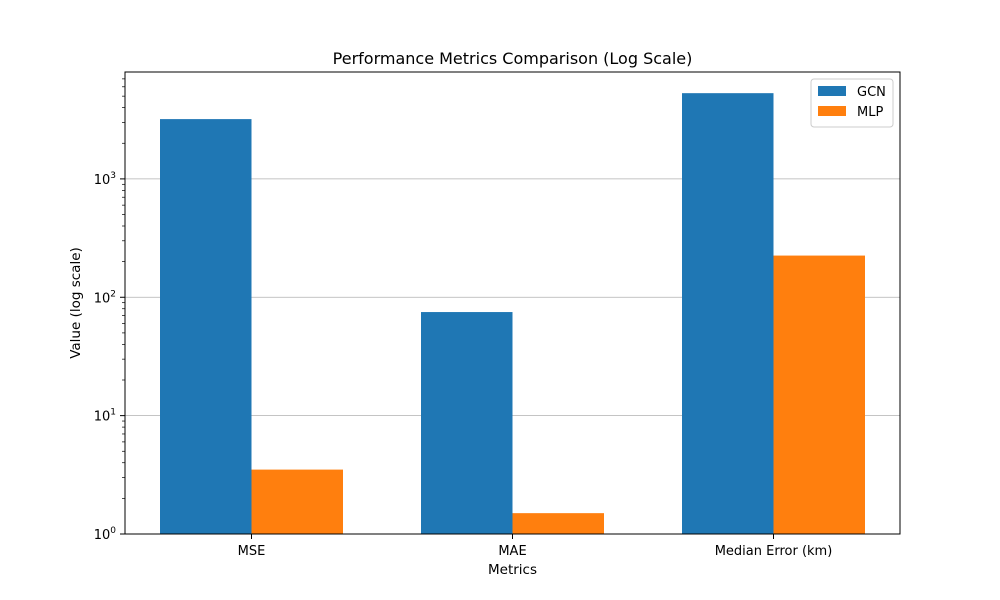 This screenshot has width=1000, height=600. I want to click on bar-mlp-mae, so click(558, 523).